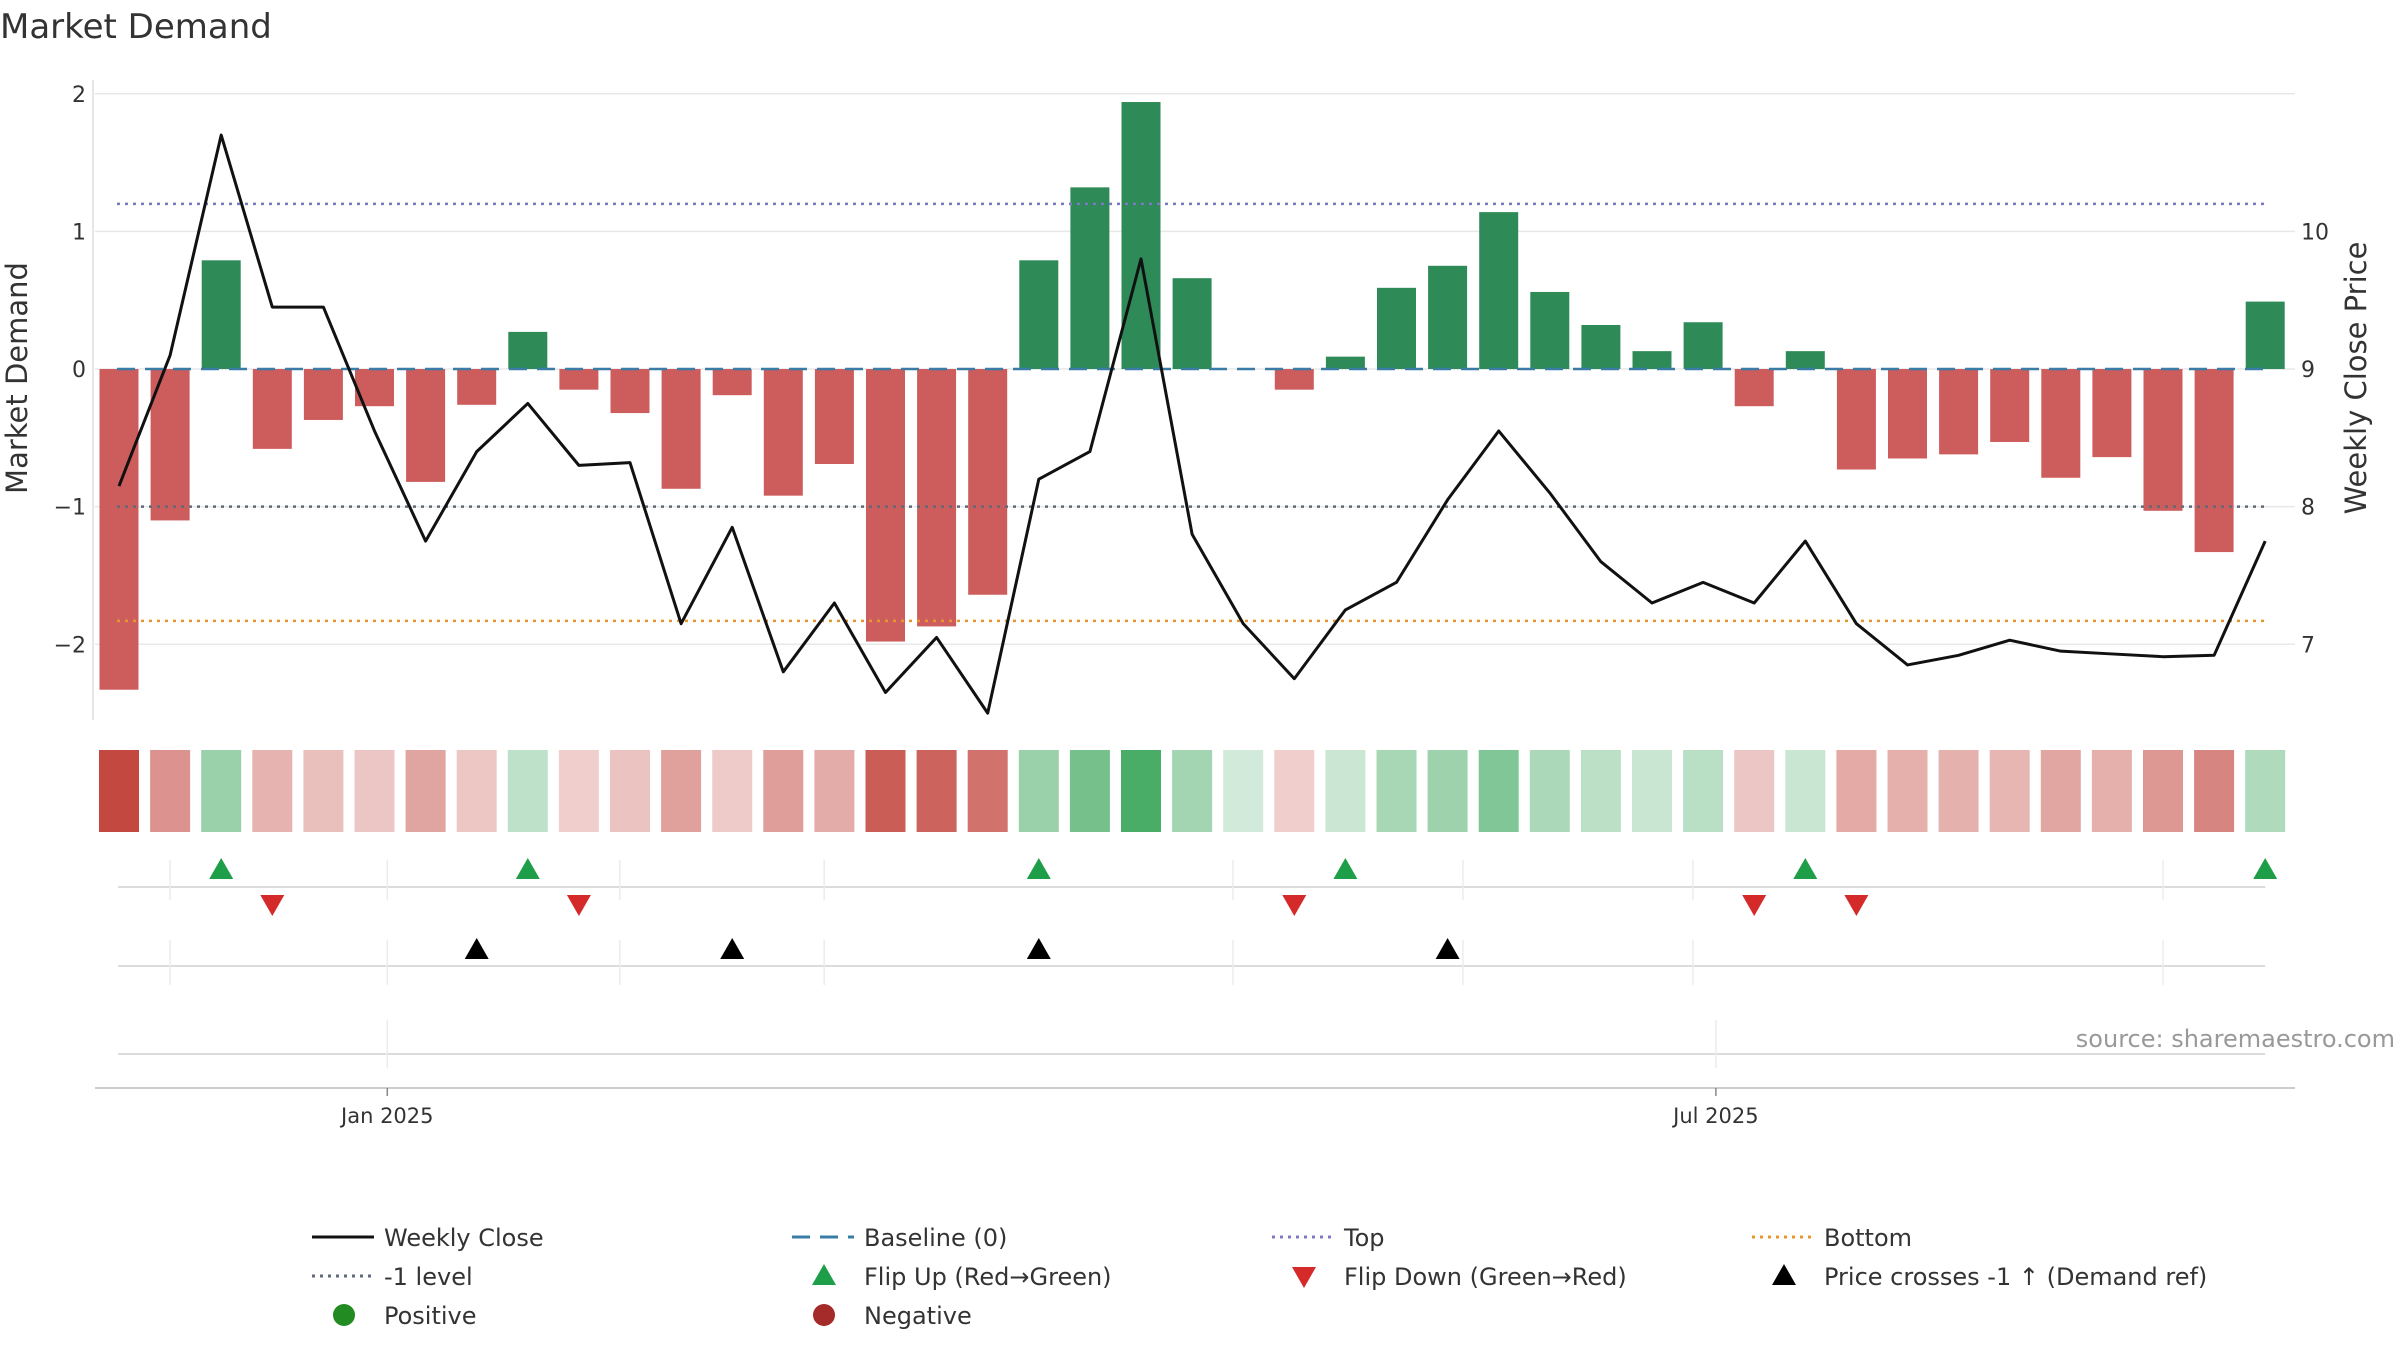  I want to click on x-tick-label: Jan 2025, so click(386, 1116).